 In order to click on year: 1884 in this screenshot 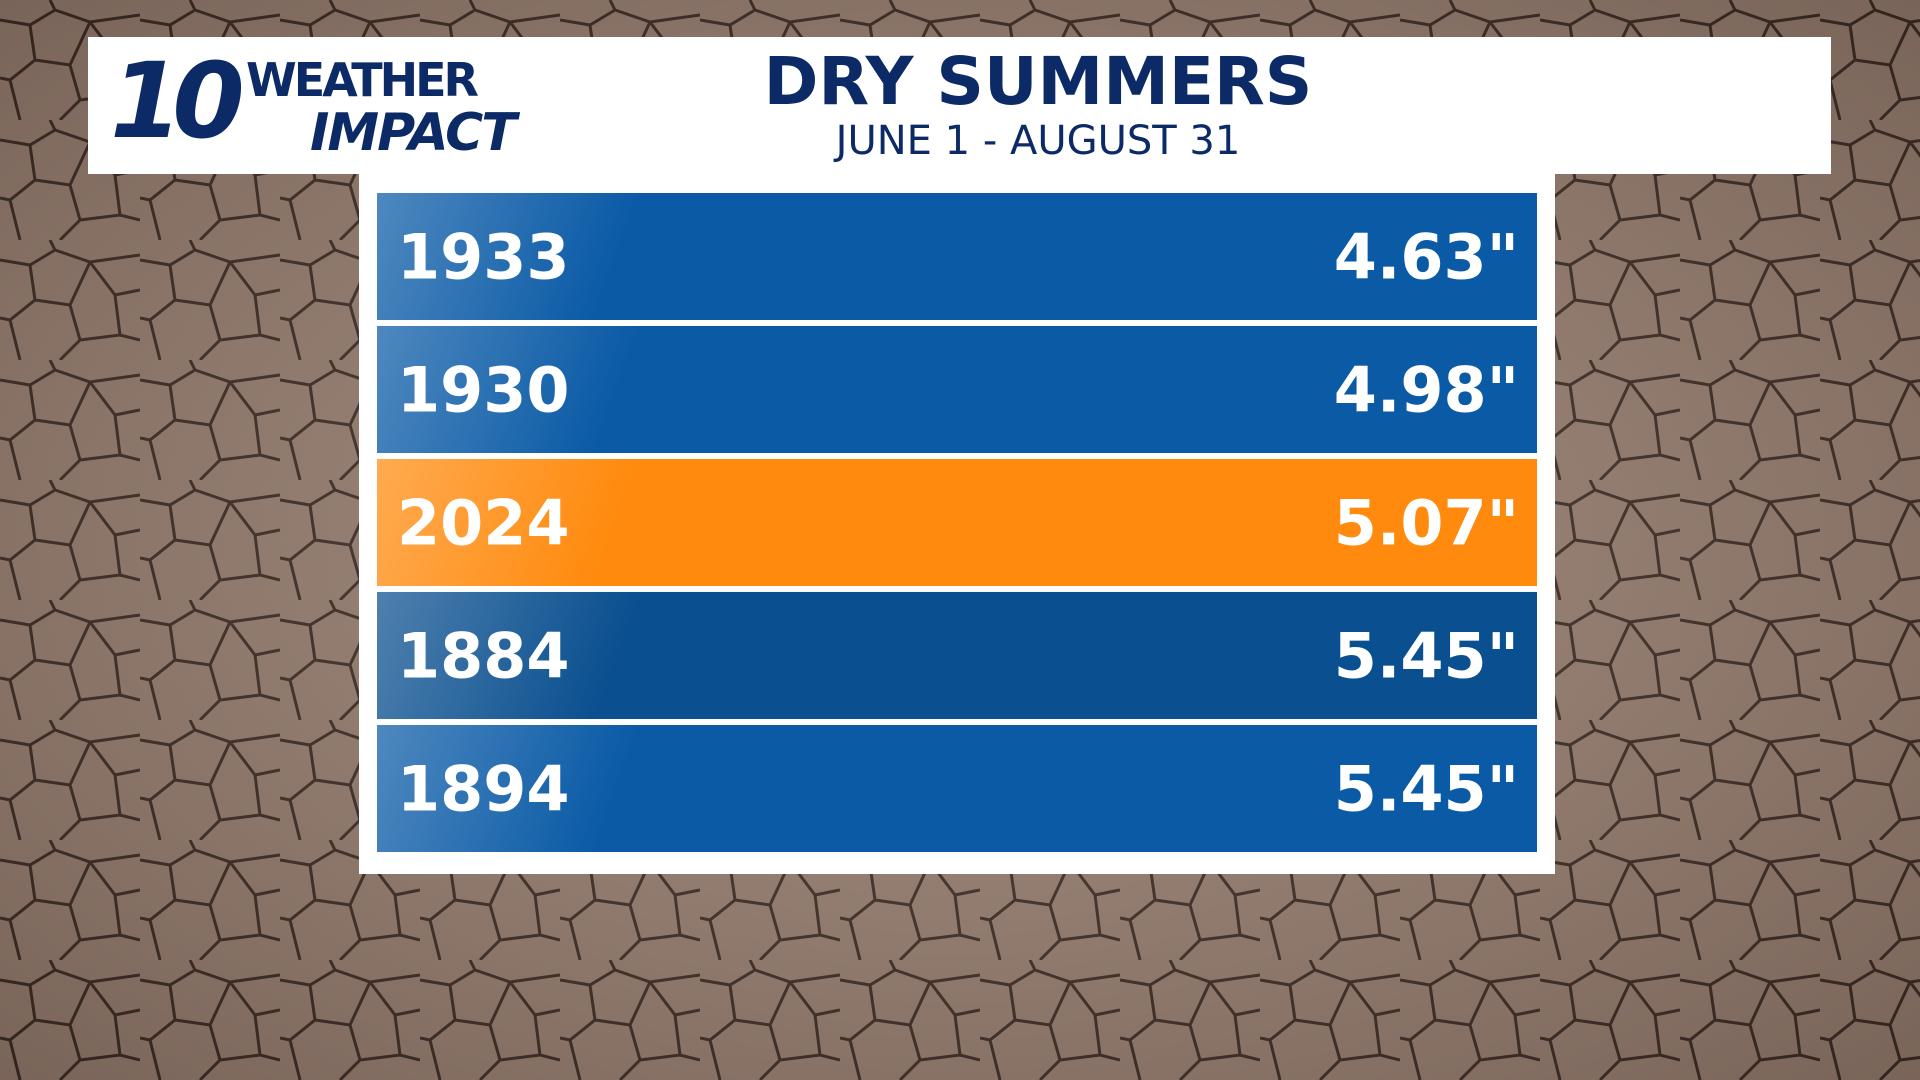, I will do `click(483, 655)`.